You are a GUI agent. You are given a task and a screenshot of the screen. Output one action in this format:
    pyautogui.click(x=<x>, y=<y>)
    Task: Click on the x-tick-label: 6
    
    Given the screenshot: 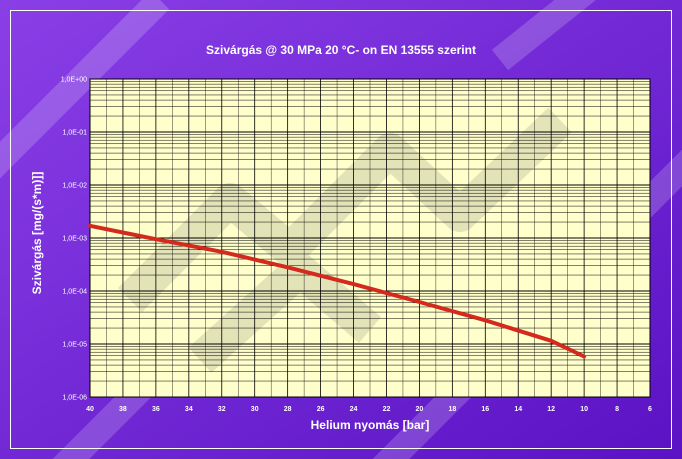 What is the action you would take?
    pyautogui.click(x=650, y=409)
    